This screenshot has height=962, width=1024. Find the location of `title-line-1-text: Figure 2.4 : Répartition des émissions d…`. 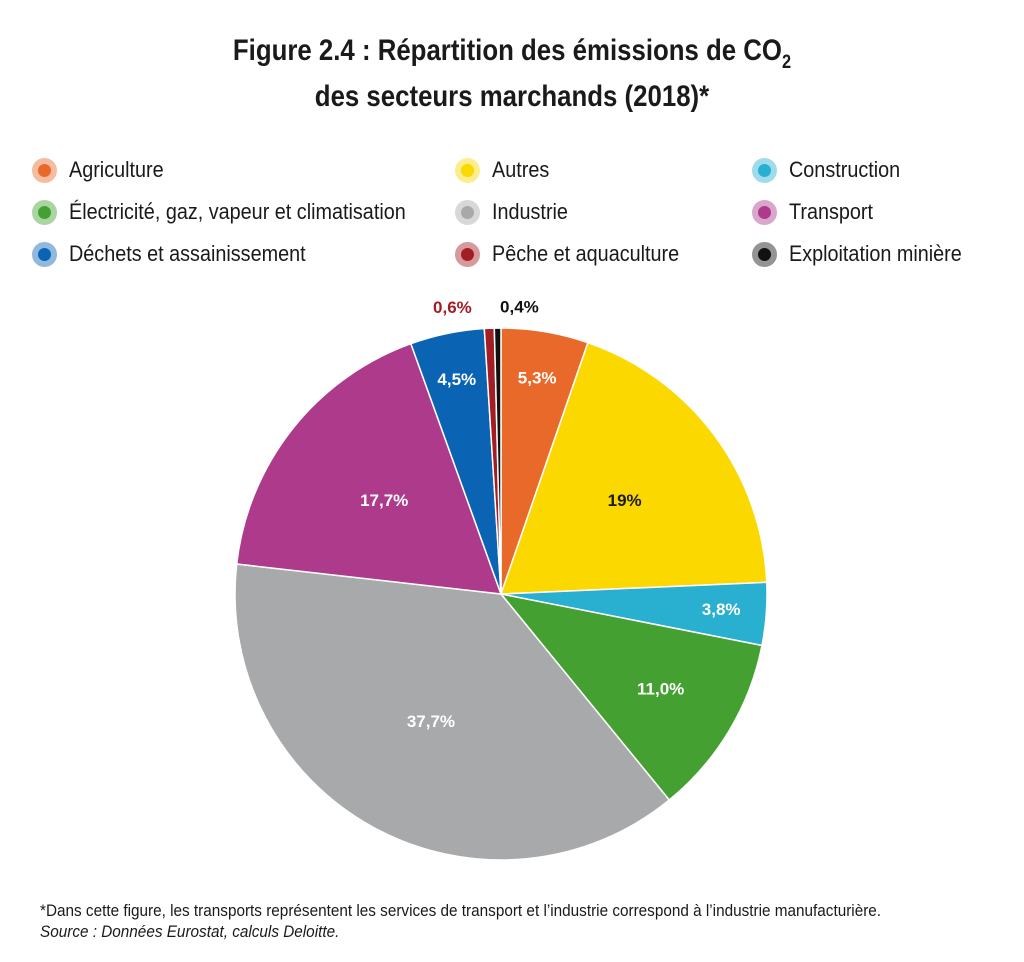

title-line-1-text: Figure 2.4 : Répartition des émissions d… is located at coordinates (507, 50).